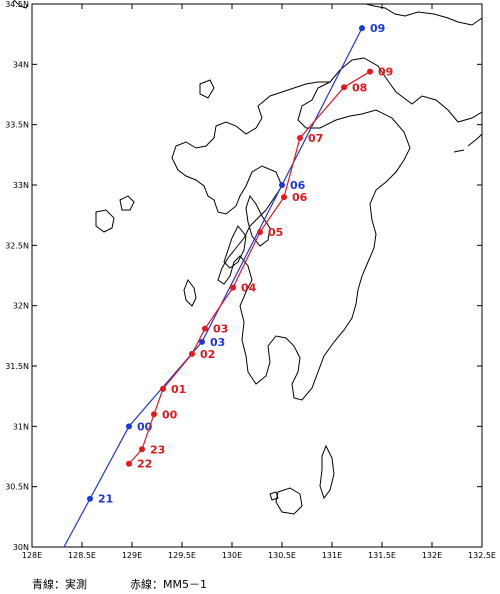 The height and width of the screenshot is (594, 500). I want to click on tanegashima-coastline, so click(327, 472).